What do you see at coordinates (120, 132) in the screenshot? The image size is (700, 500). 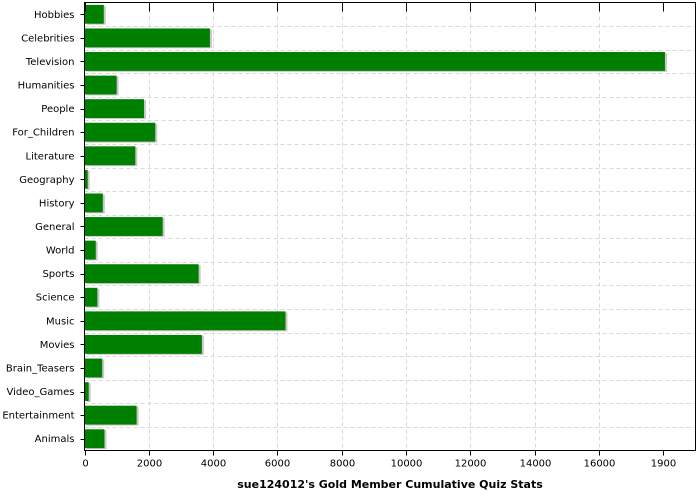 I see `bar-for-children` at bounding box center [120, 132].